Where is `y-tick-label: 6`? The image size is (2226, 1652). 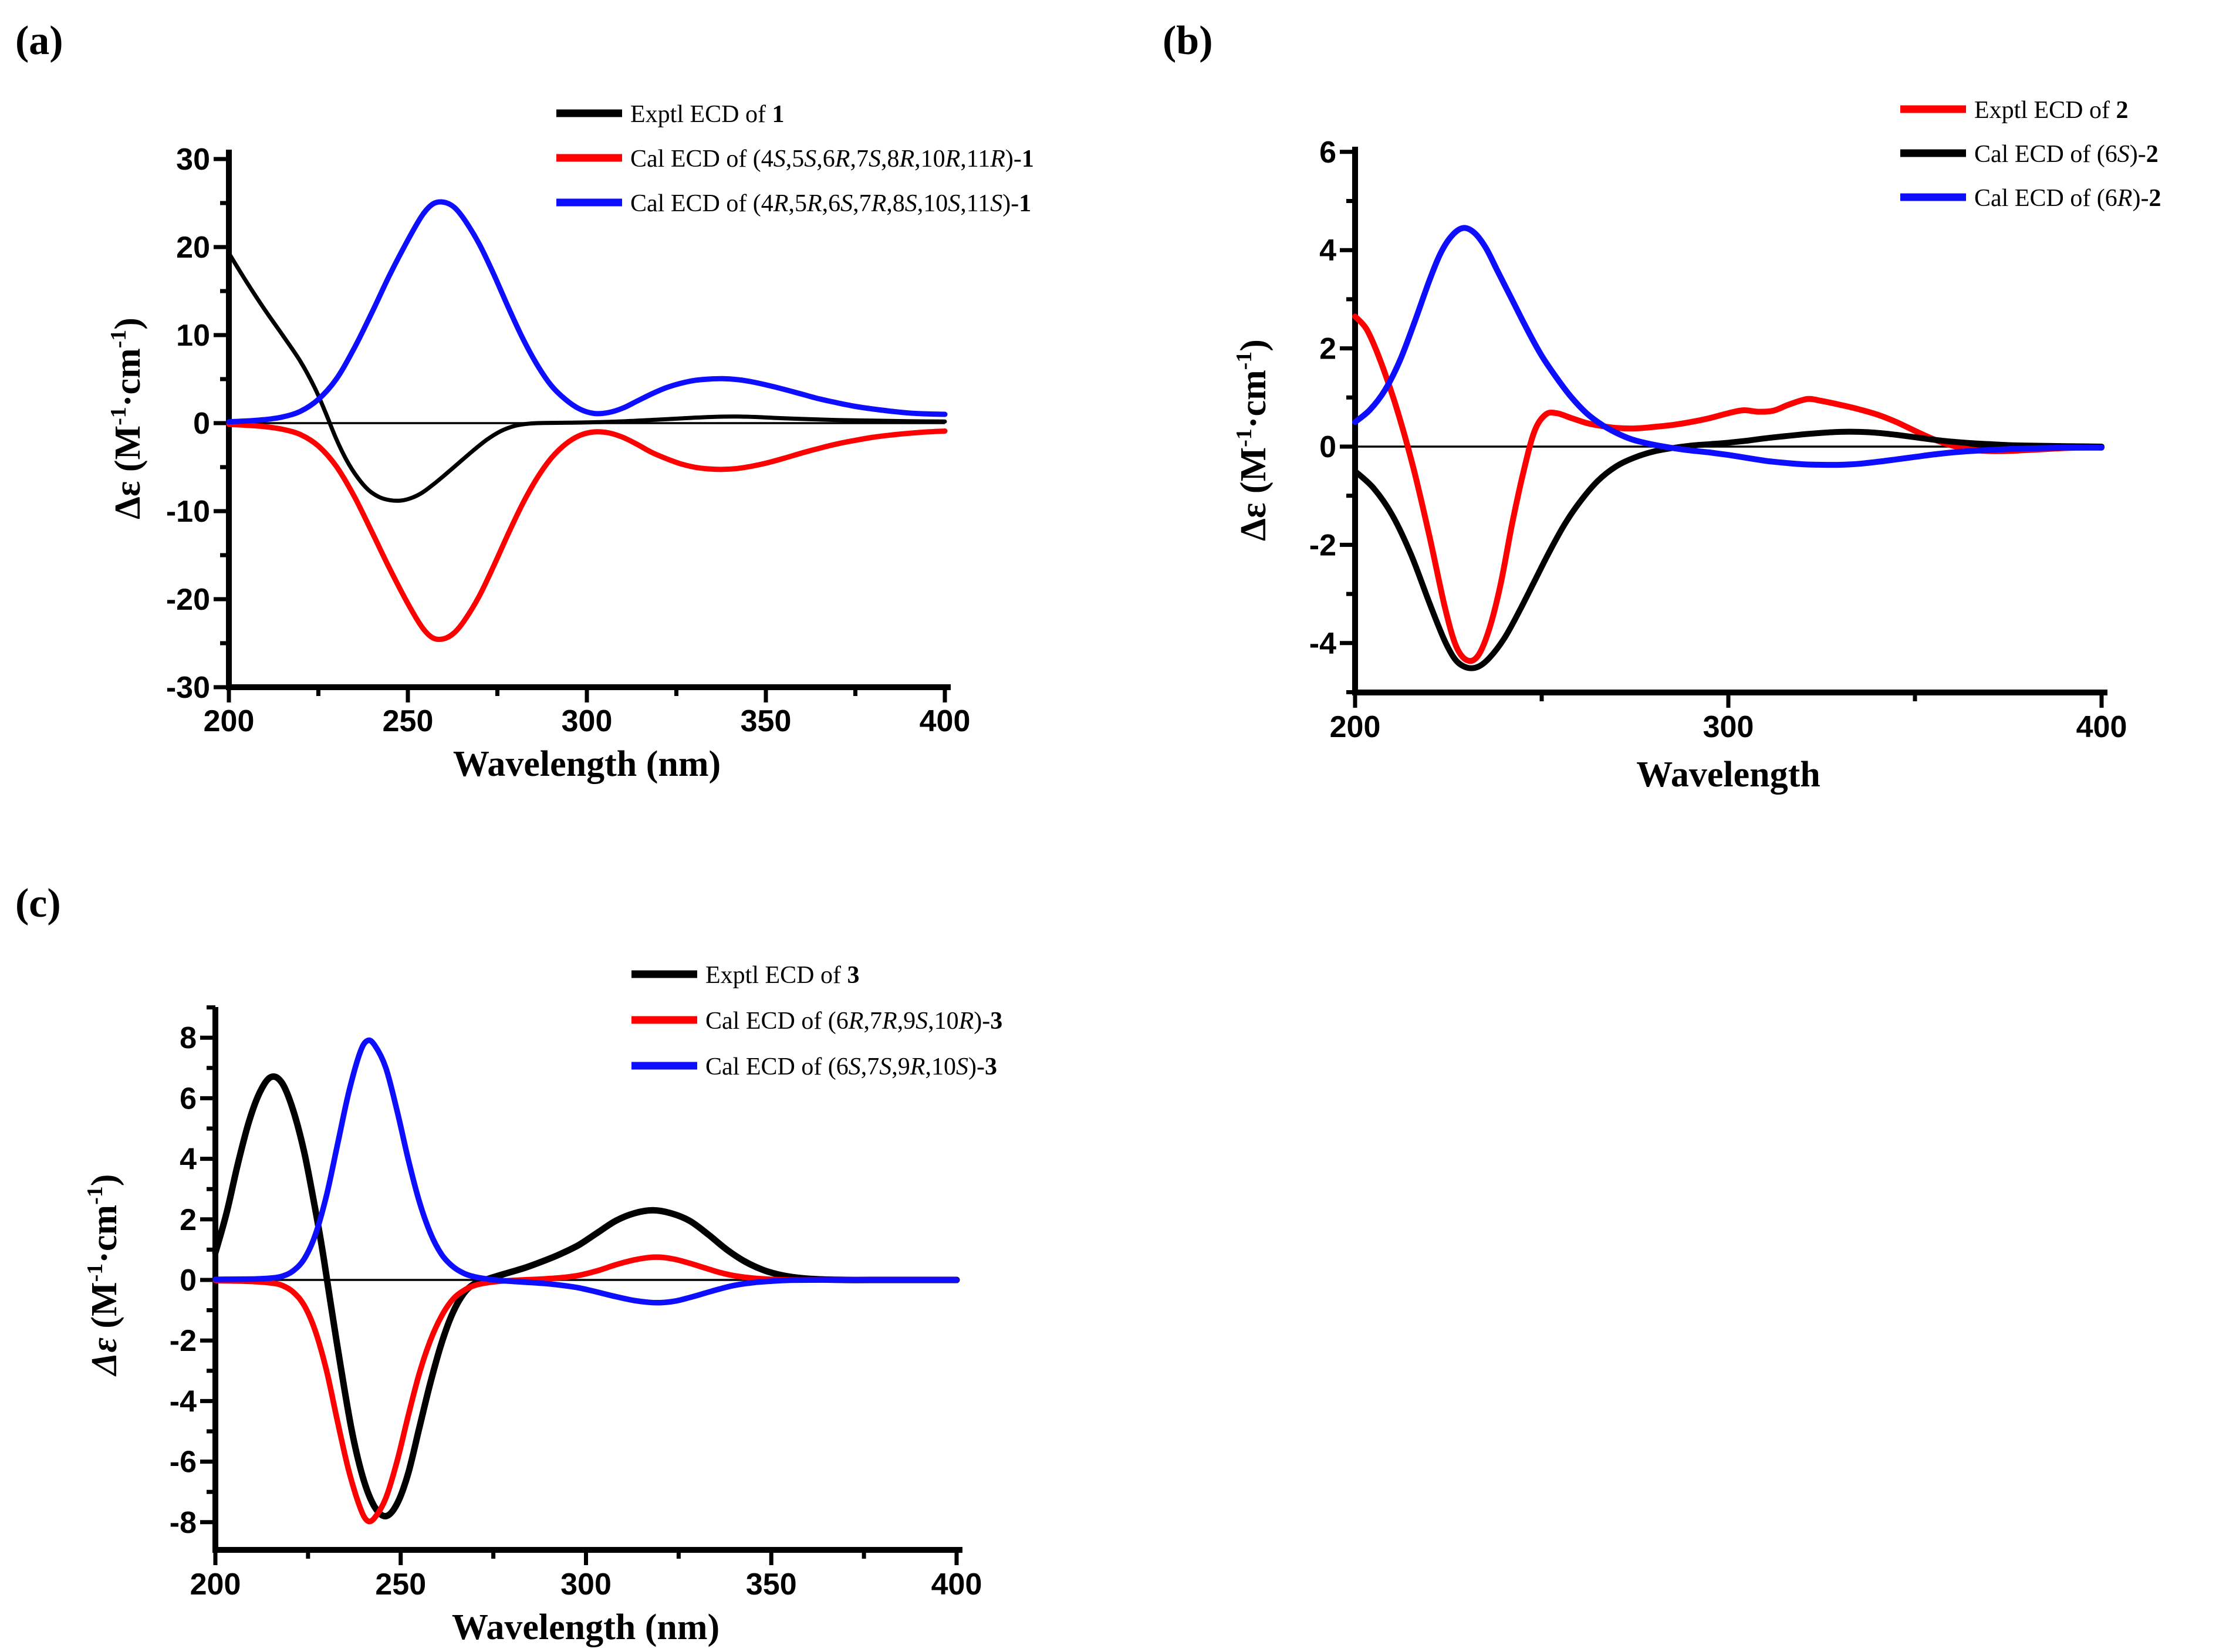 y-tick-label: 6 is located at coordinates (188, 1099).